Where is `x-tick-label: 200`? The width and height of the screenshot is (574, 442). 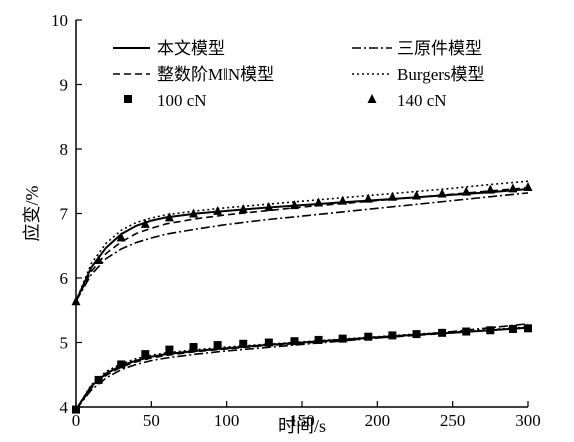 x-tick-label: 200 is located at coordinates (378, 420).